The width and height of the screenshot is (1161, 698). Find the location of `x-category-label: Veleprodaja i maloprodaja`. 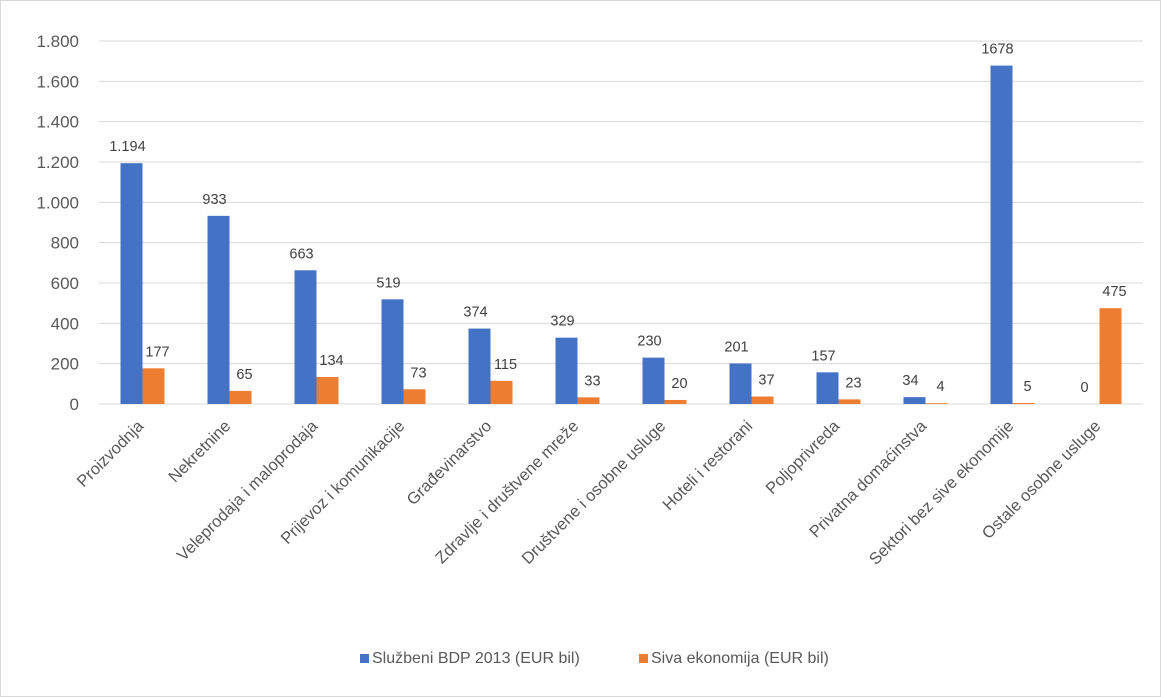

x-category-label: Veleprodaja i maloprodaja is located at coordinates (248, 491).